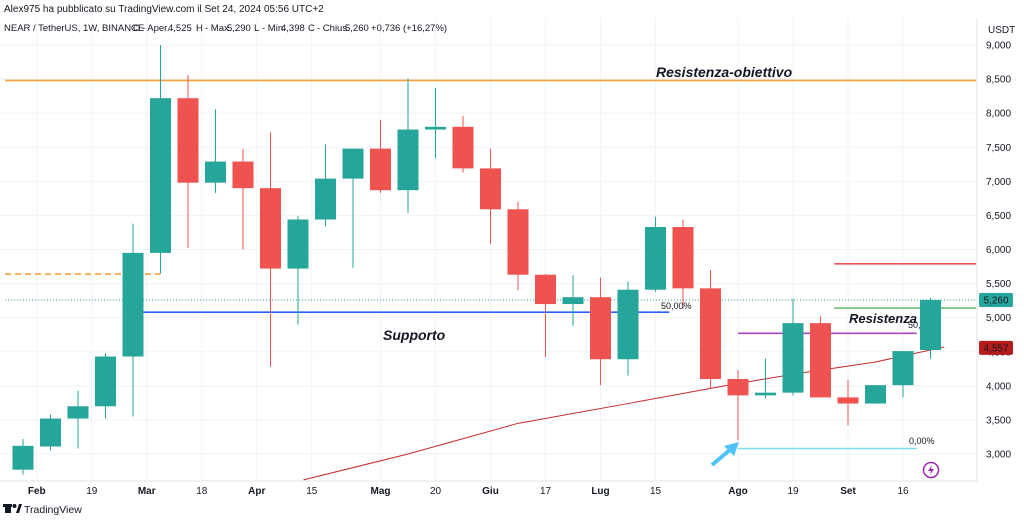 Image resolution: width=1024 pixels, height=522 pixels. I want to click on y-tick-label: 9,000, so click(998, 46).